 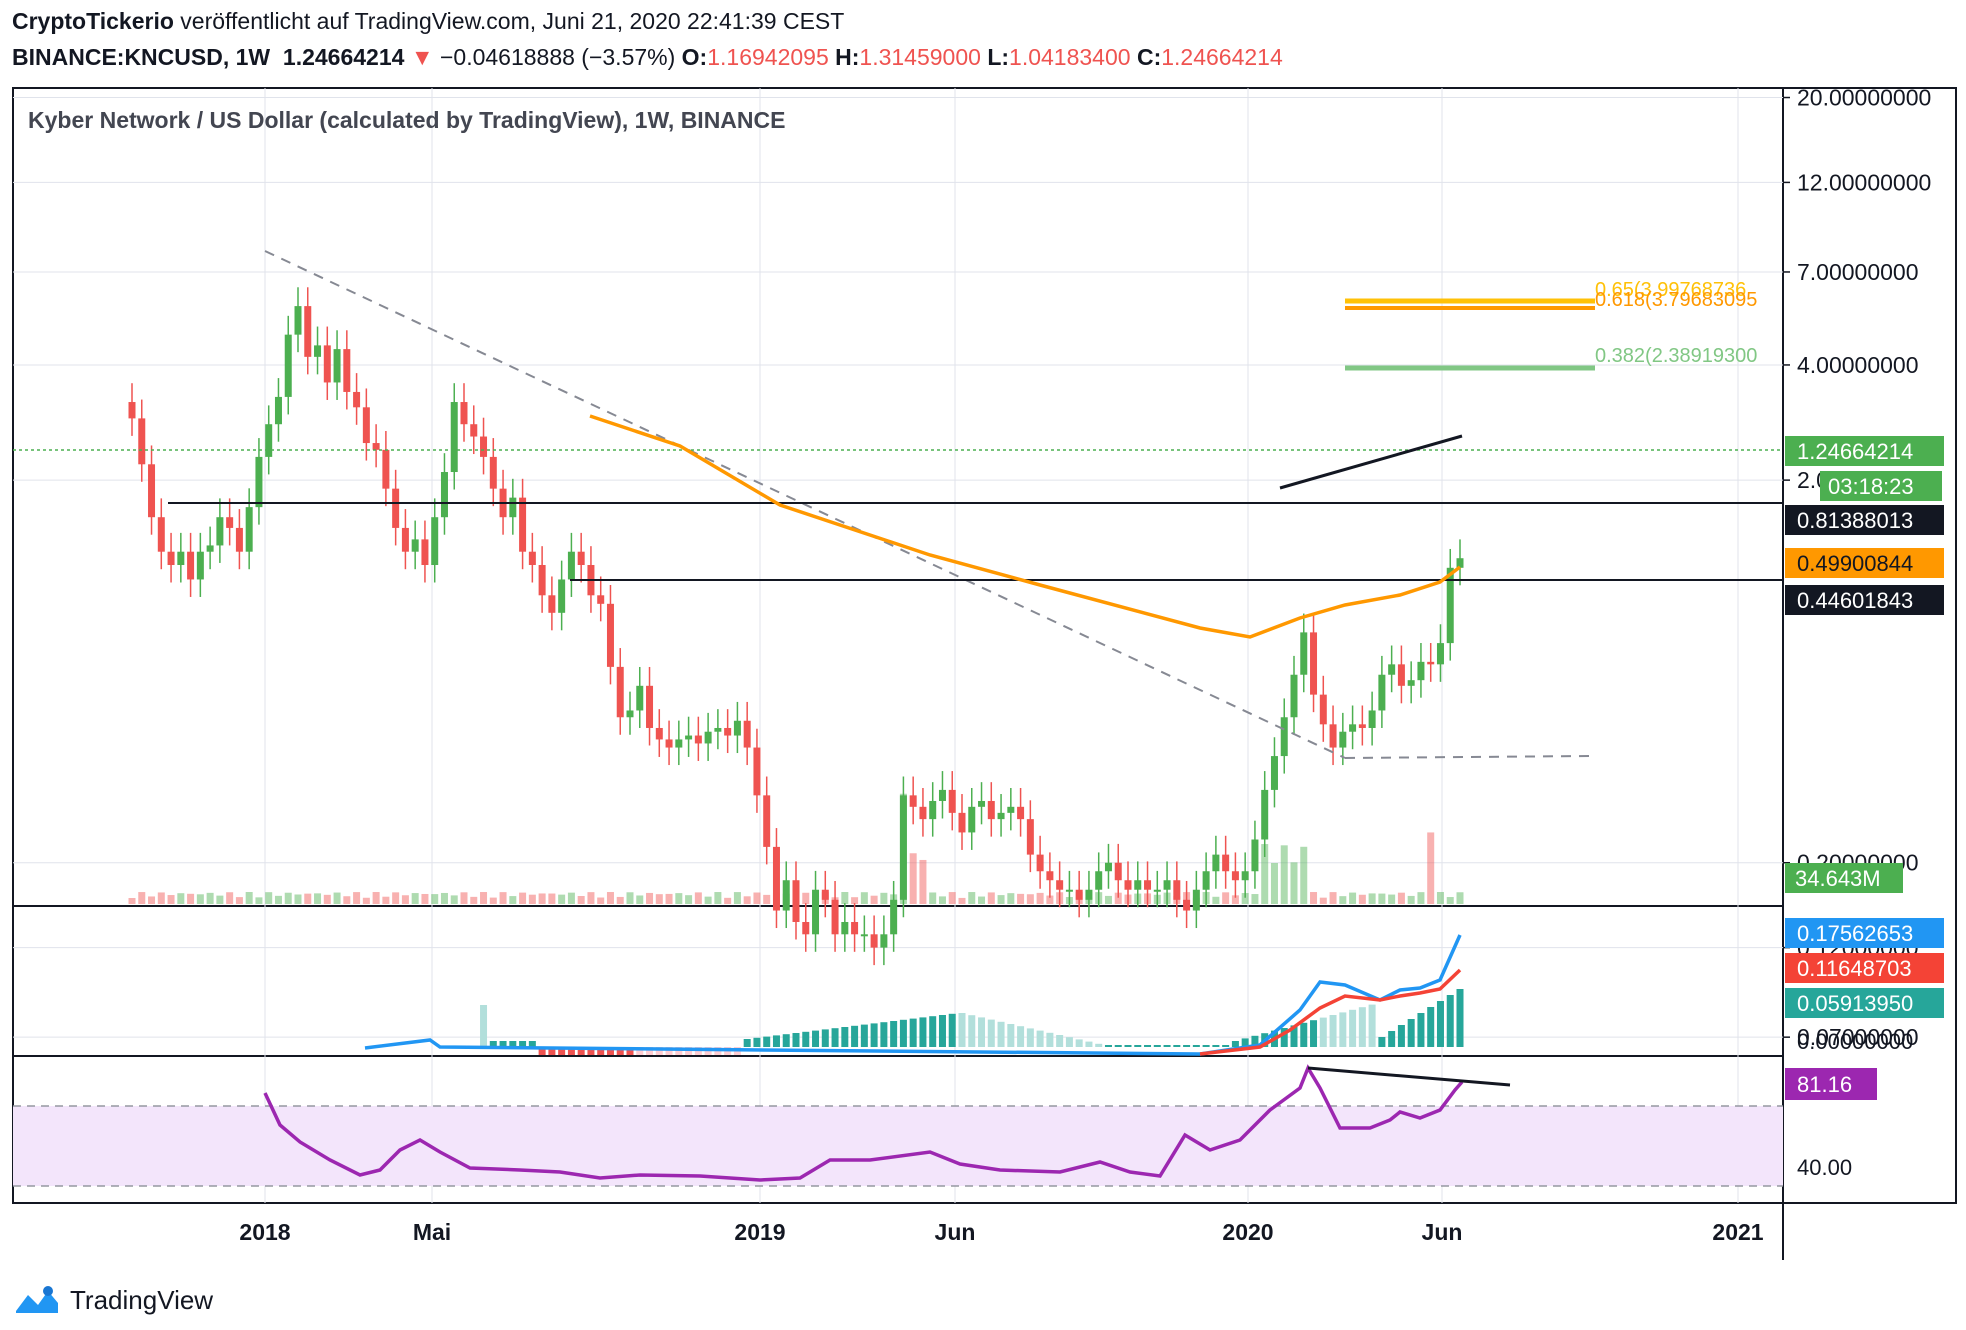 I want to click on countdown-text: 03:18:23, so click(x=1871, y=486).